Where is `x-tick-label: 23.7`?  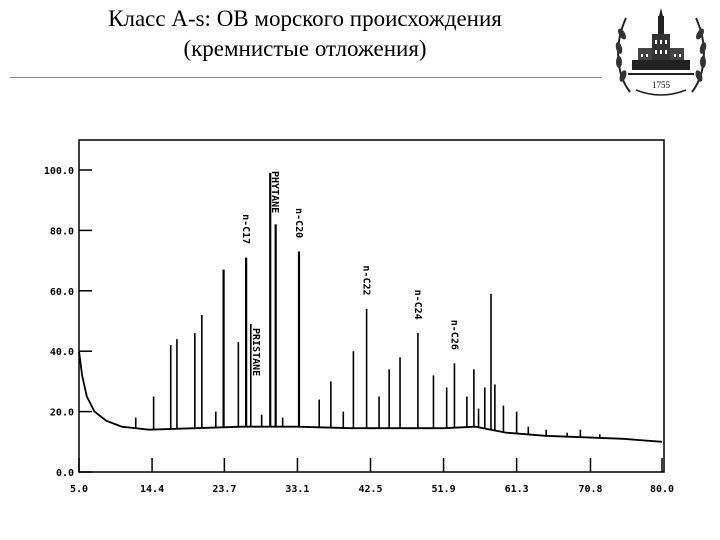 x-tick-label: 23.7 is located at coordinates (224, 489).